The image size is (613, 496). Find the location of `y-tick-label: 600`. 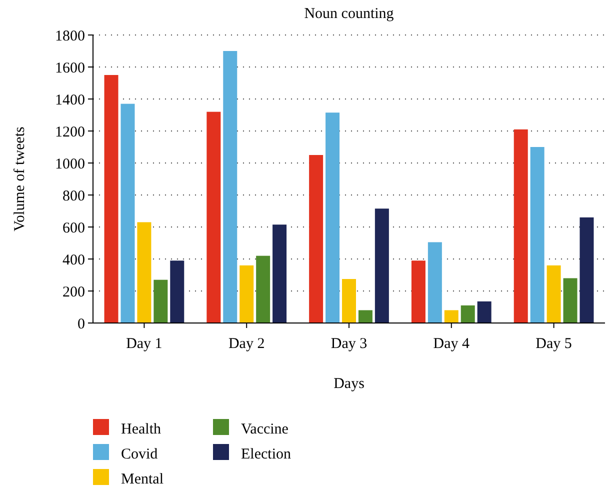

y-tick-label: 600 is located at coordinates (73, 228).